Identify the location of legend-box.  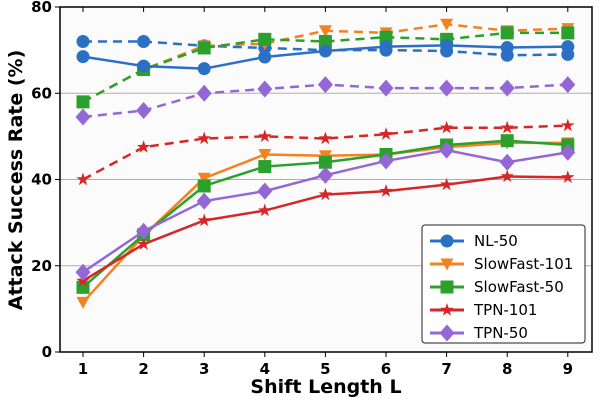
(503, 284).